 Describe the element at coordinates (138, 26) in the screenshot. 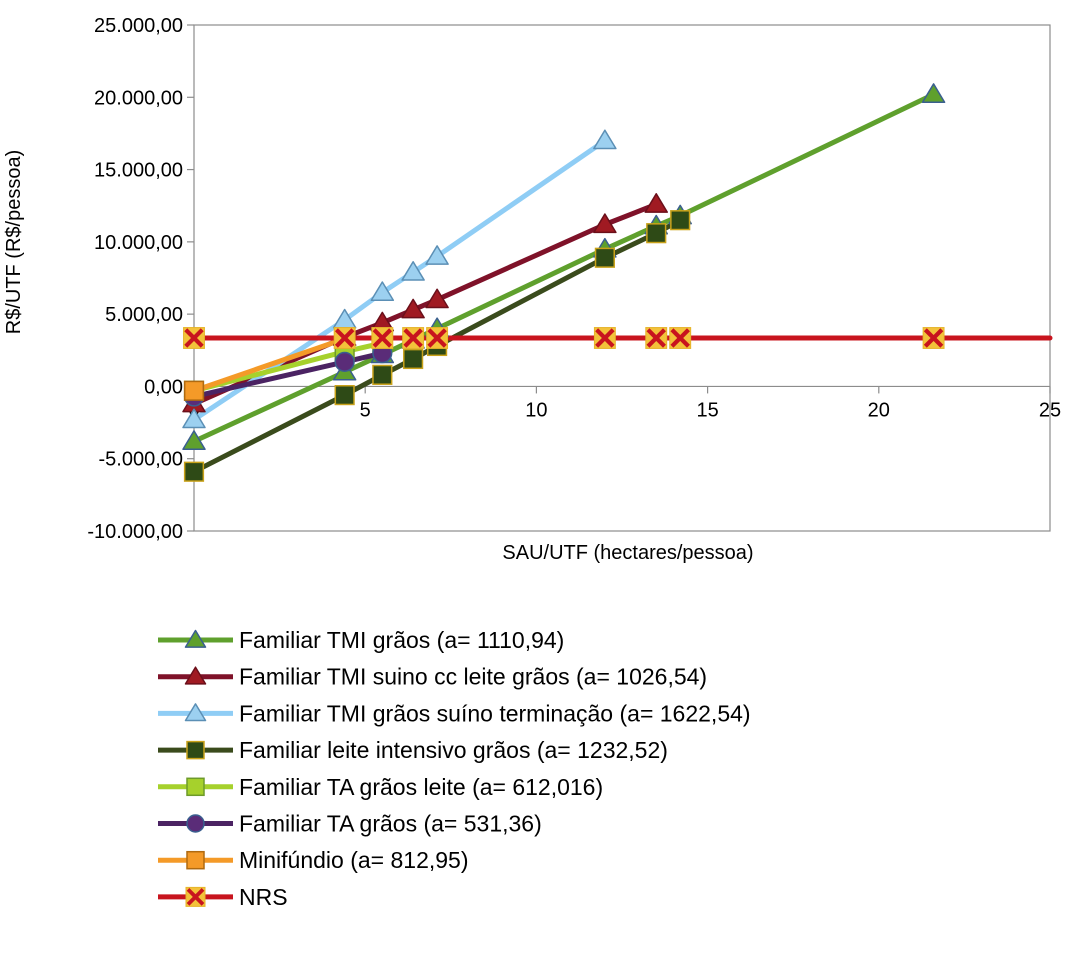

I see `y-tick-label: 25.000,00` at that location.